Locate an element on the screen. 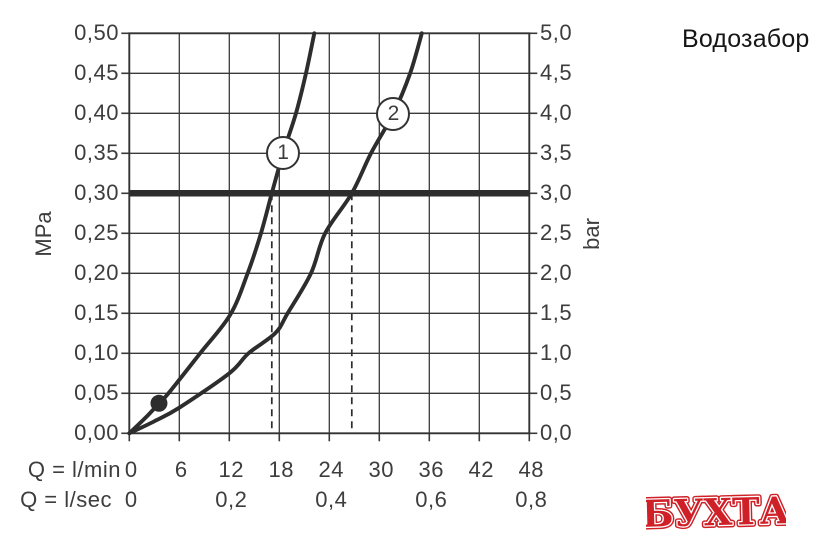 Image resolution: width=840 pixels, height=541 pixels. y-tick-label-mpa: 0,20 is located at coordinates (96, 273).